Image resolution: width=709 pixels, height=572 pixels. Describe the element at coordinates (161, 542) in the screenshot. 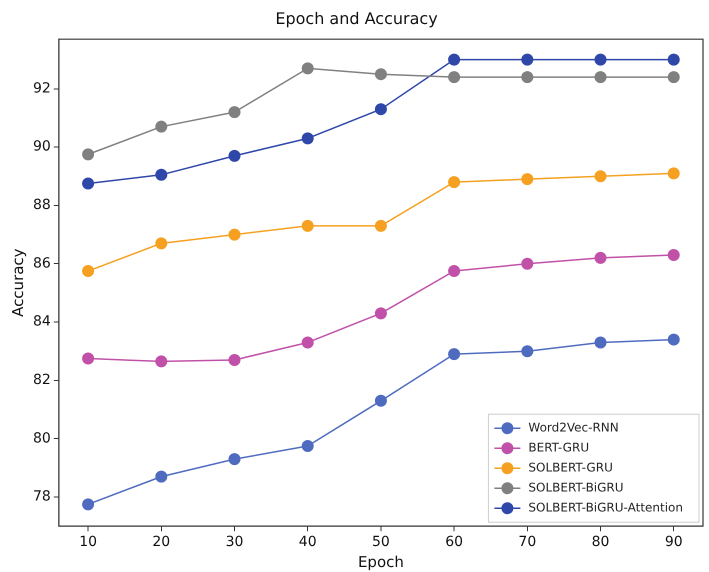

I see `x-tick-label: 20` at that location.